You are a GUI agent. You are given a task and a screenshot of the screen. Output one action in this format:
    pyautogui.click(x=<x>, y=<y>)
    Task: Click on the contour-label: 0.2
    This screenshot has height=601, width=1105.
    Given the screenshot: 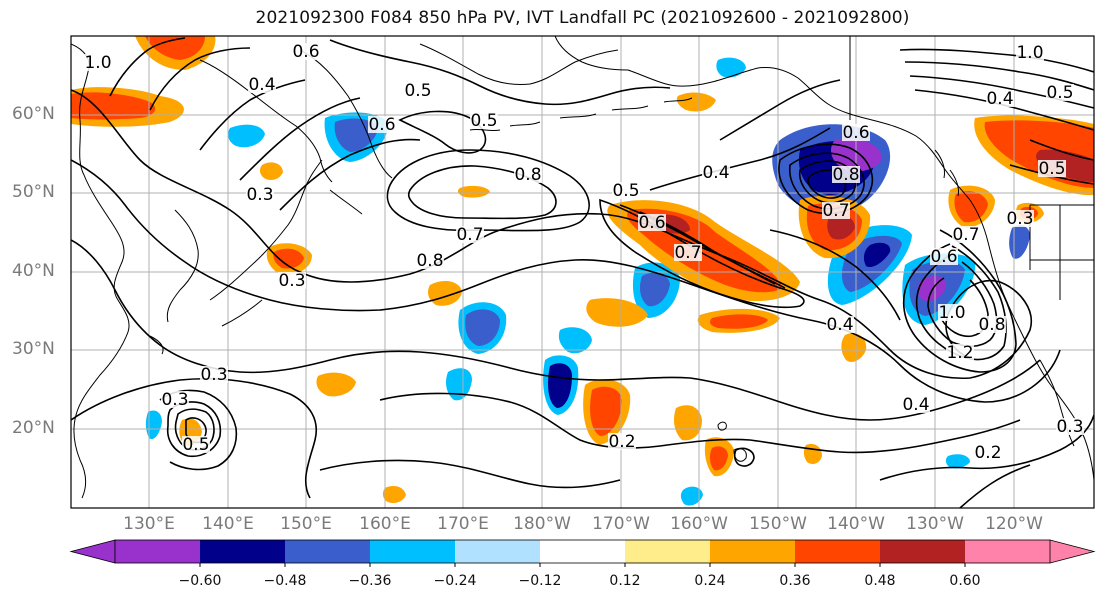 What is the action you would take?
    pyautogui.click(x=621, y=442)
    